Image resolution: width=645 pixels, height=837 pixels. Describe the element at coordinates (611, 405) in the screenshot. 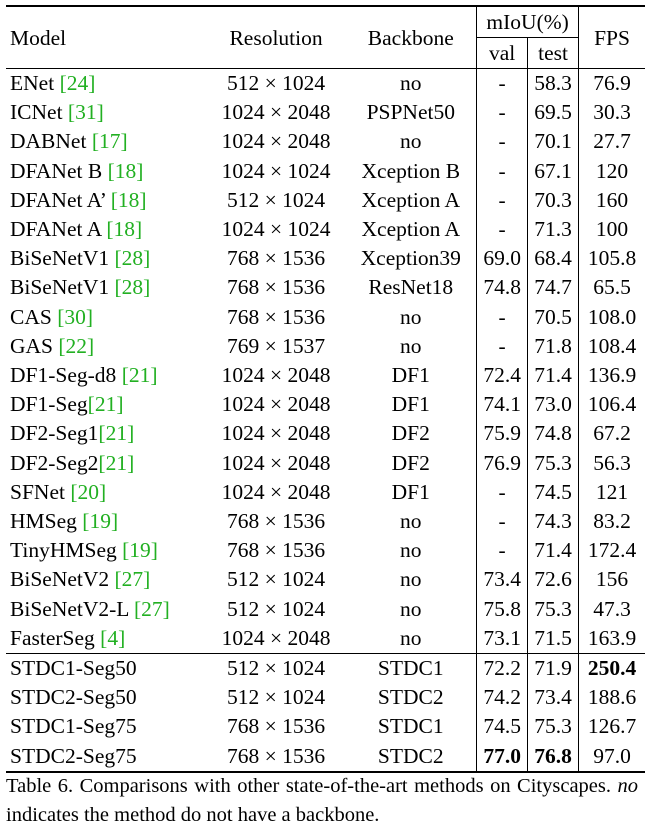

I see `fps-cell: 106.4` at that location.